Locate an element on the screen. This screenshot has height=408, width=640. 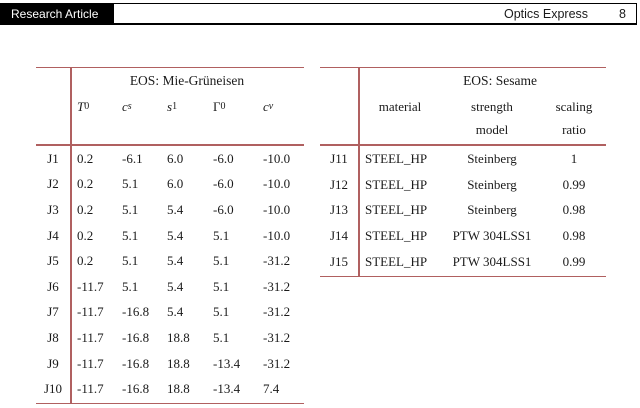
cell-cv: 7.4 is located at coordinates (271, 389).